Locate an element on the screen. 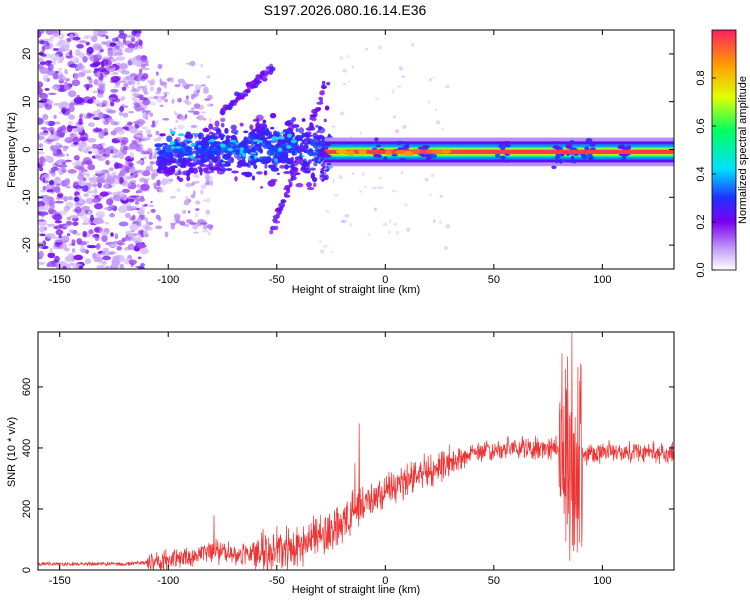 This screenshot has width=750, height=600. snr-y-tick-label: 400 is located at coordinates (27, 448).